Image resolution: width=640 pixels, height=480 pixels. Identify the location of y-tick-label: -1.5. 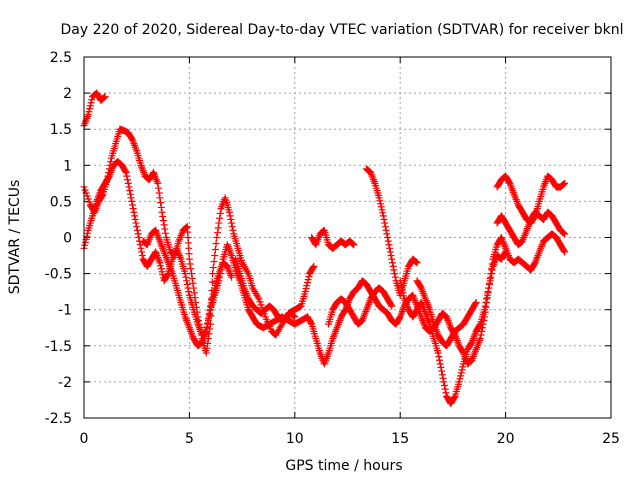
(58, 347).